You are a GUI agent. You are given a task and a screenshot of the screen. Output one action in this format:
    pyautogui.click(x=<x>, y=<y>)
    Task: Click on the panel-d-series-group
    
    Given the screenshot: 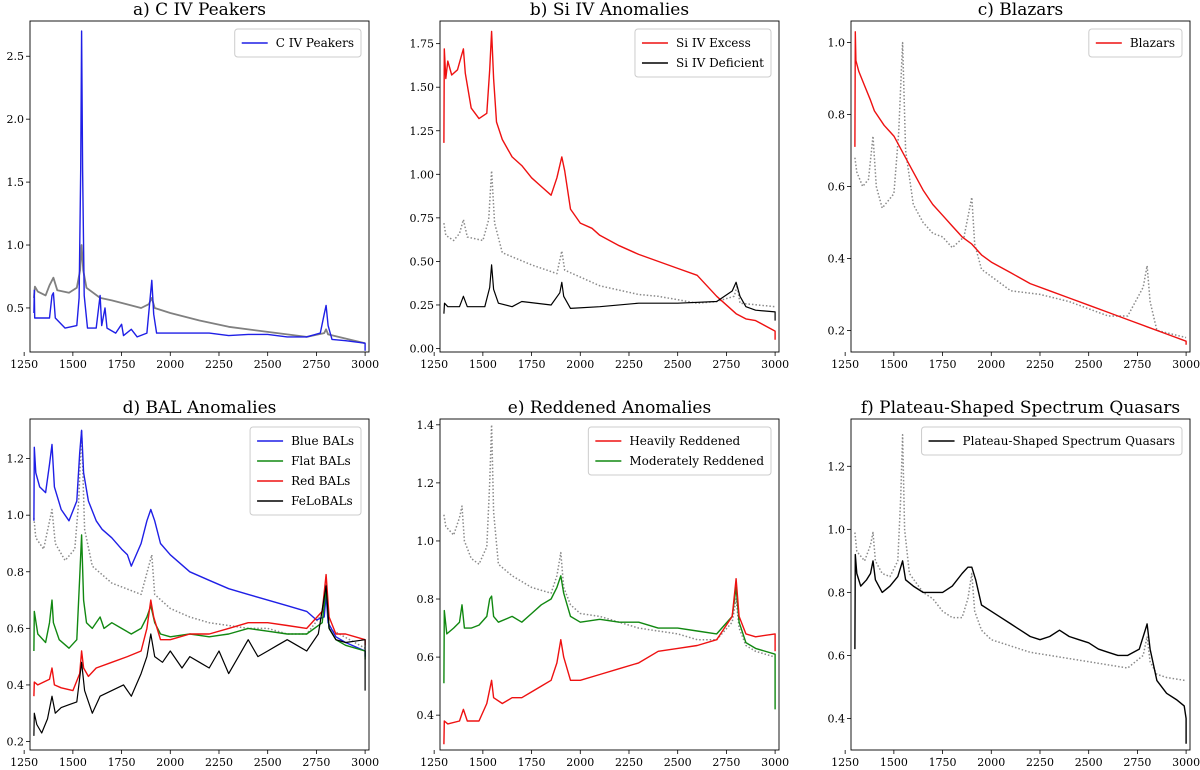 What is the action you would take?
    pyautogui.click(x=199, y=582)
    